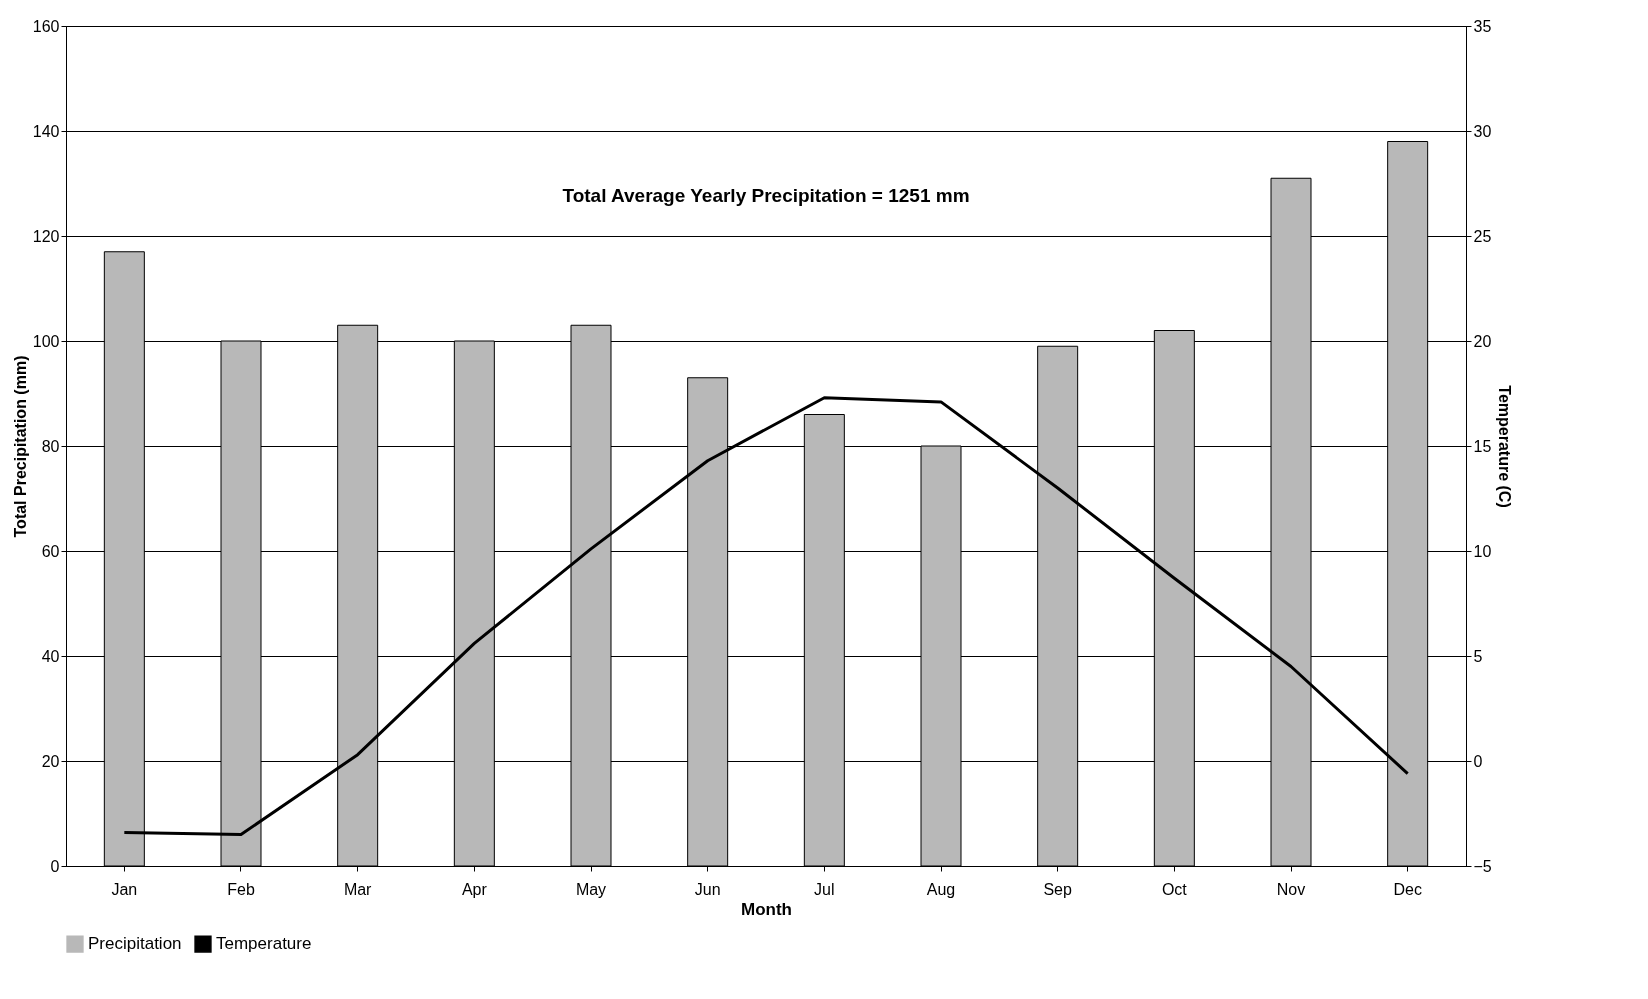  I want to click on y2-tick-label: 10, so click(1482, 551).